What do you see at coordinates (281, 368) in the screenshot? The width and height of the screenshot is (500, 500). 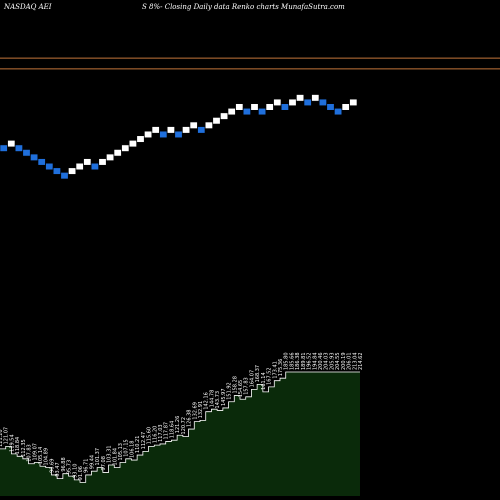 I see `price-label: 175.36` at bounding box center [281, 368].